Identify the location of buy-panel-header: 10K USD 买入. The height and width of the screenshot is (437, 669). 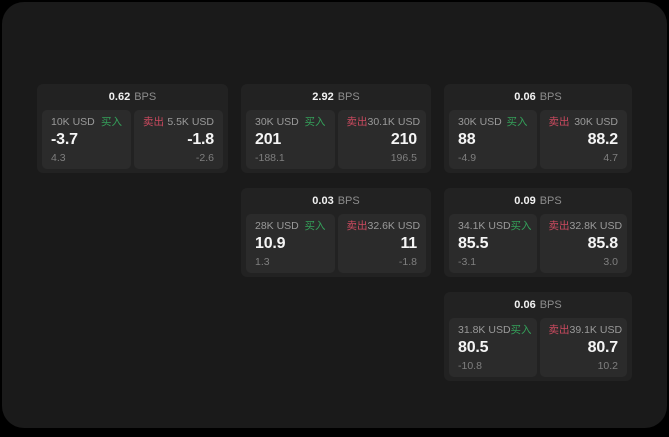
(86, 122).